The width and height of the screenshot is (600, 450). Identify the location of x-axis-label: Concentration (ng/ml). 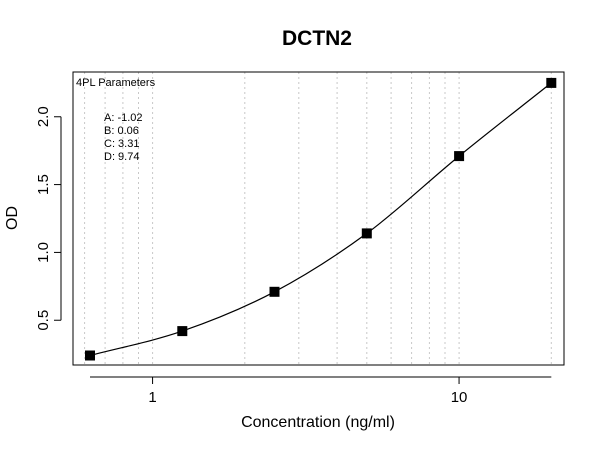
(318, 422).